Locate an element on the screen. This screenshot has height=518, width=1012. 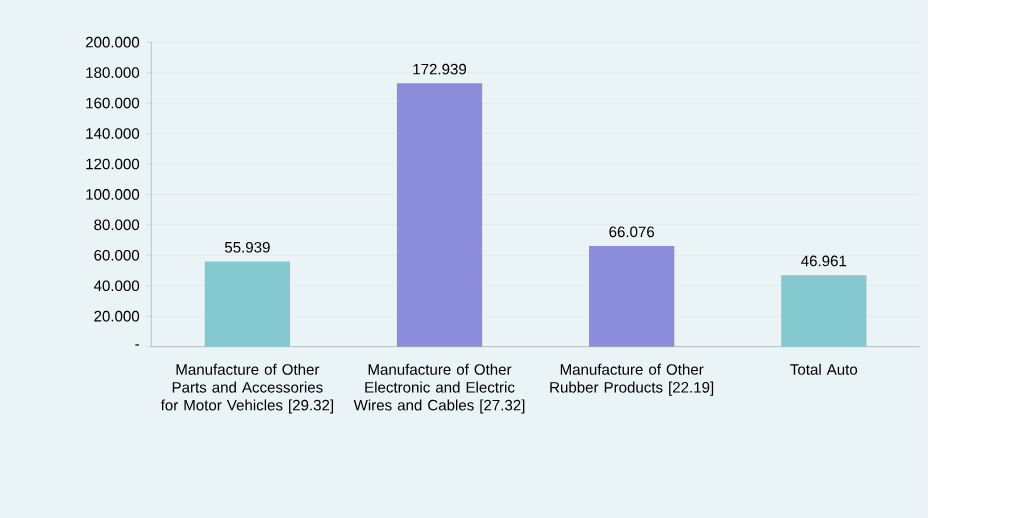
data-label: 66.076 is located at coordinates (632, 232).